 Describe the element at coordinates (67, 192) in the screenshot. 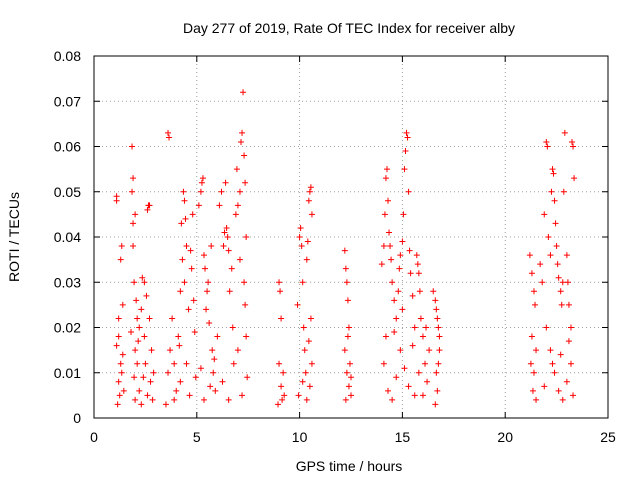

I see `y-tick-label: 0.05` at that location.